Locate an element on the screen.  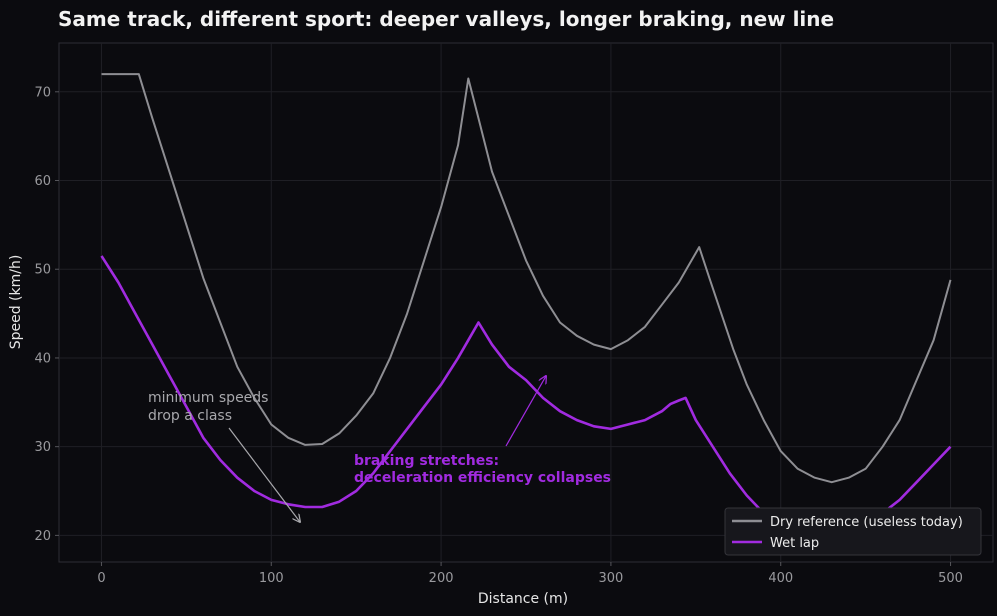
y-axis-ticks: 20 30 40 50 60 70 is located at coordinates (46, 314).